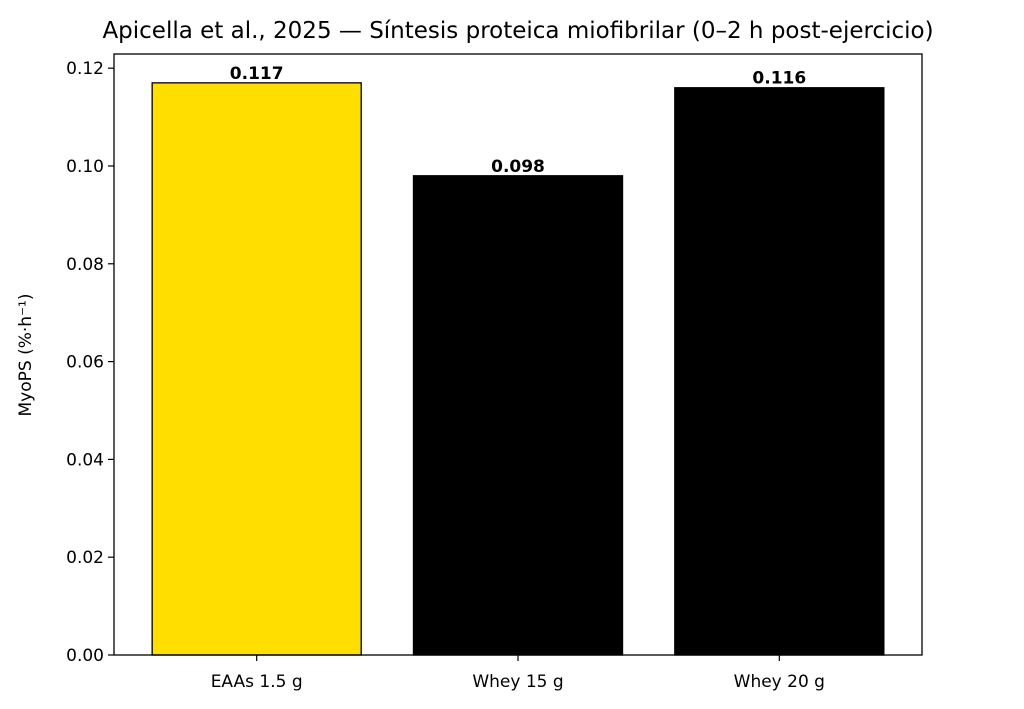 The height and width of the screenshot is (709, 1024). Describe the element at coordinates (85, 656) in the screenshot. I see `y-tick-label: 0.00` at that location.